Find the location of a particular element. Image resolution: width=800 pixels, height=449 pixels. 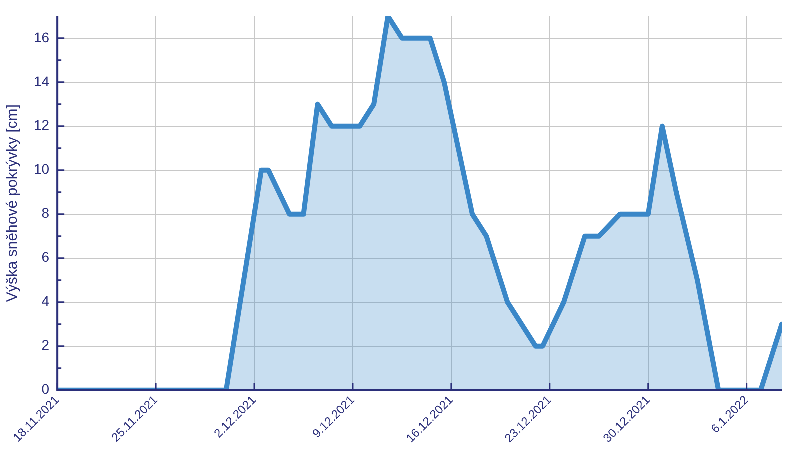

y-tick-label: 8 is located at coordinates (46, 213).